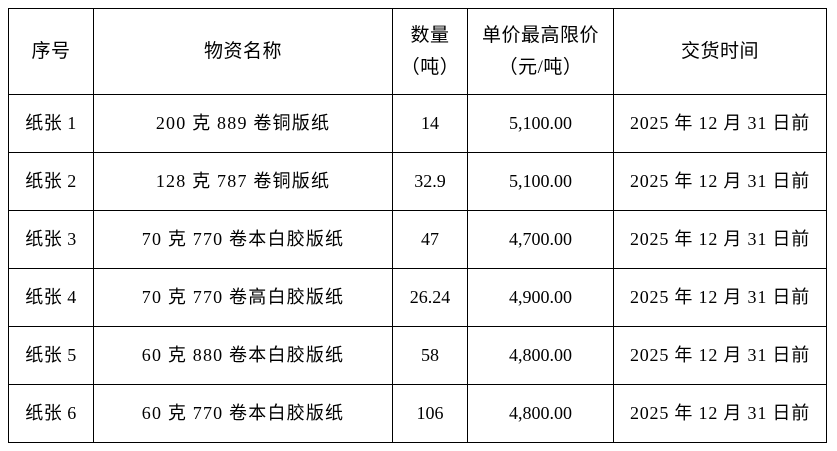  I want to click on column-header-unit-price-cap-line1: 单价最高限价, so click(540, 35).